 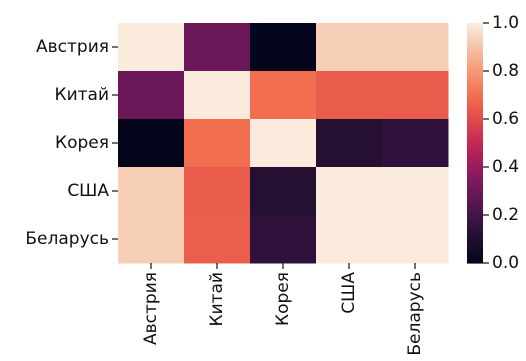 I want to click on colorbar-tick-label-1: 0.2, so click(x=505, y=215).